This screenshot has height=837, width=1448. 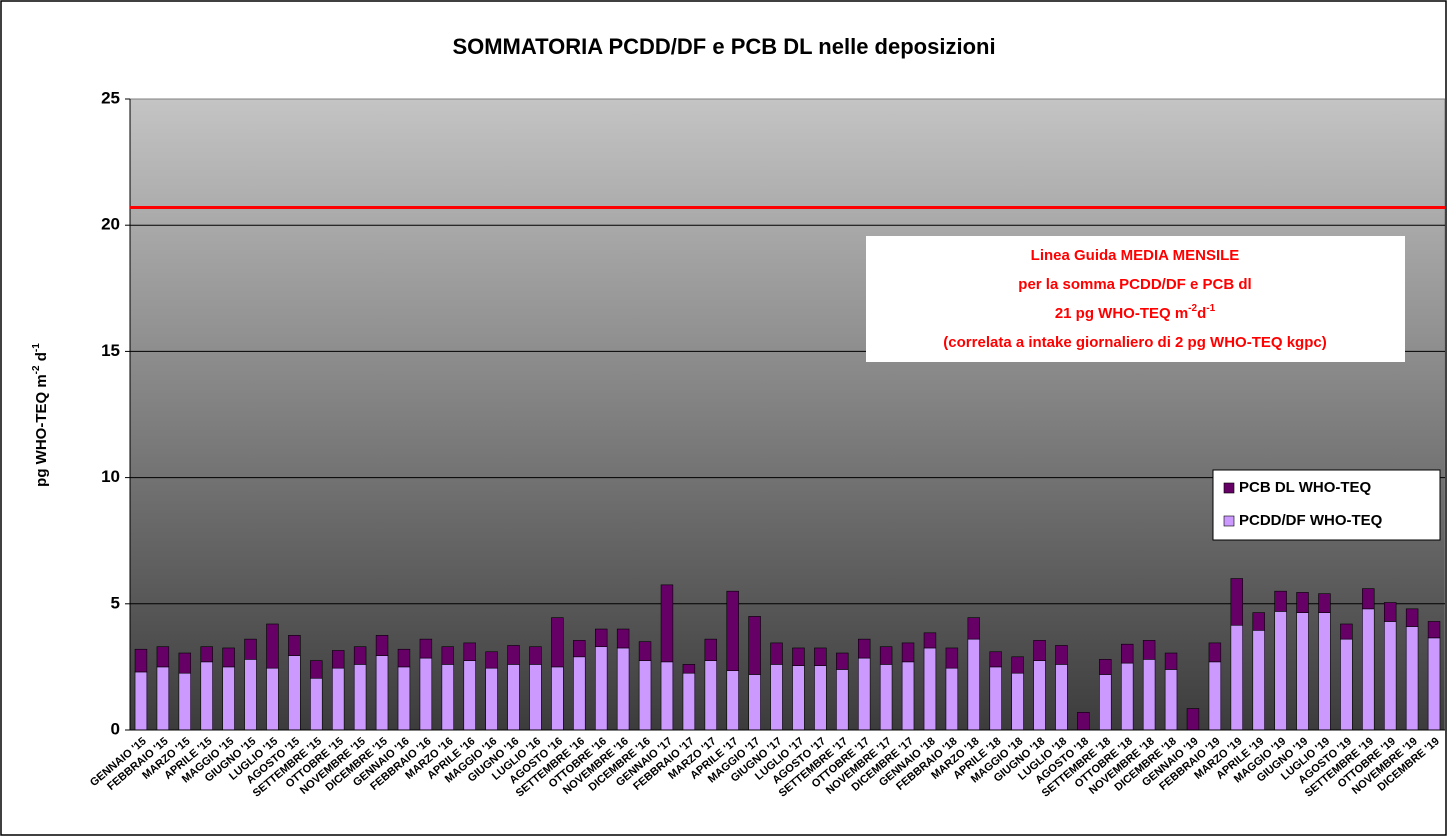 I want to click on annotation-part: Linea Guida MEDIA MENSILE, so click(x=1135, y=255).